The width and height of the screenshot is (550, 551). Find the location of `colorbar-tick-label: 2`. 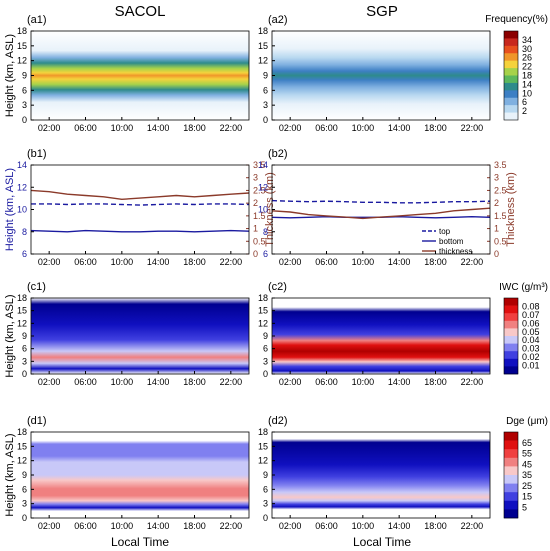

colorbar-tick-label: 2 is located at coordinates (524, 111).